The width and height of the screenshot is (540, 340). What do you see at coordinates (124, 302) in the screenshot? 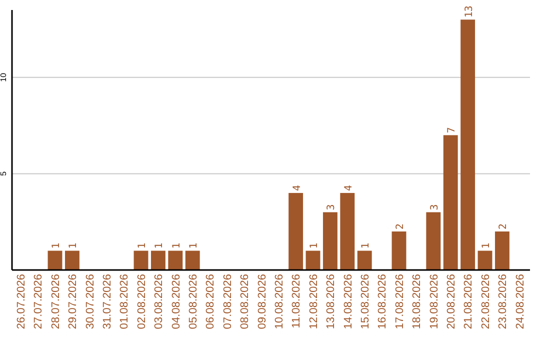
I see `x-tick-label: 01.08.2026` at bounding box center [124, 302].